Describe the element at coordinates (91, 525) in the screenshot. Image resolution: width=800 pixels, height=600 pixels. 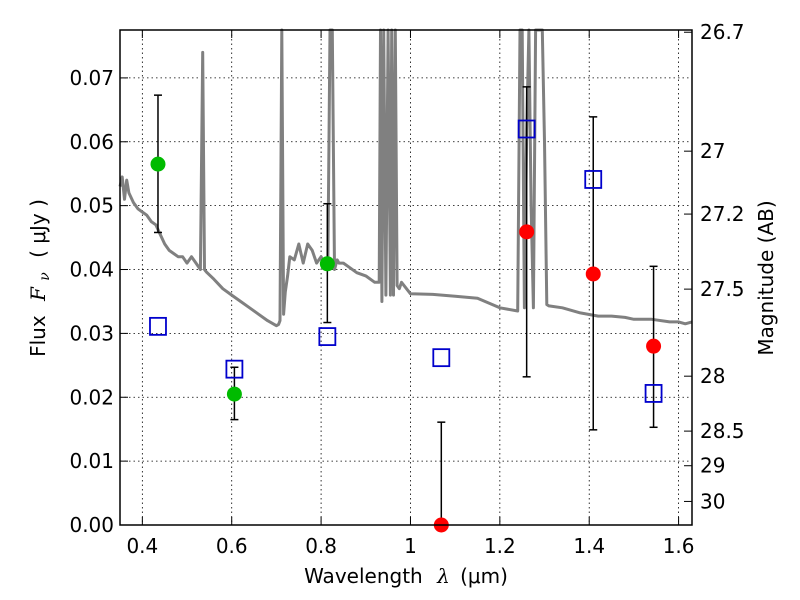
I see `y-tick-label: 0.00` at that location.